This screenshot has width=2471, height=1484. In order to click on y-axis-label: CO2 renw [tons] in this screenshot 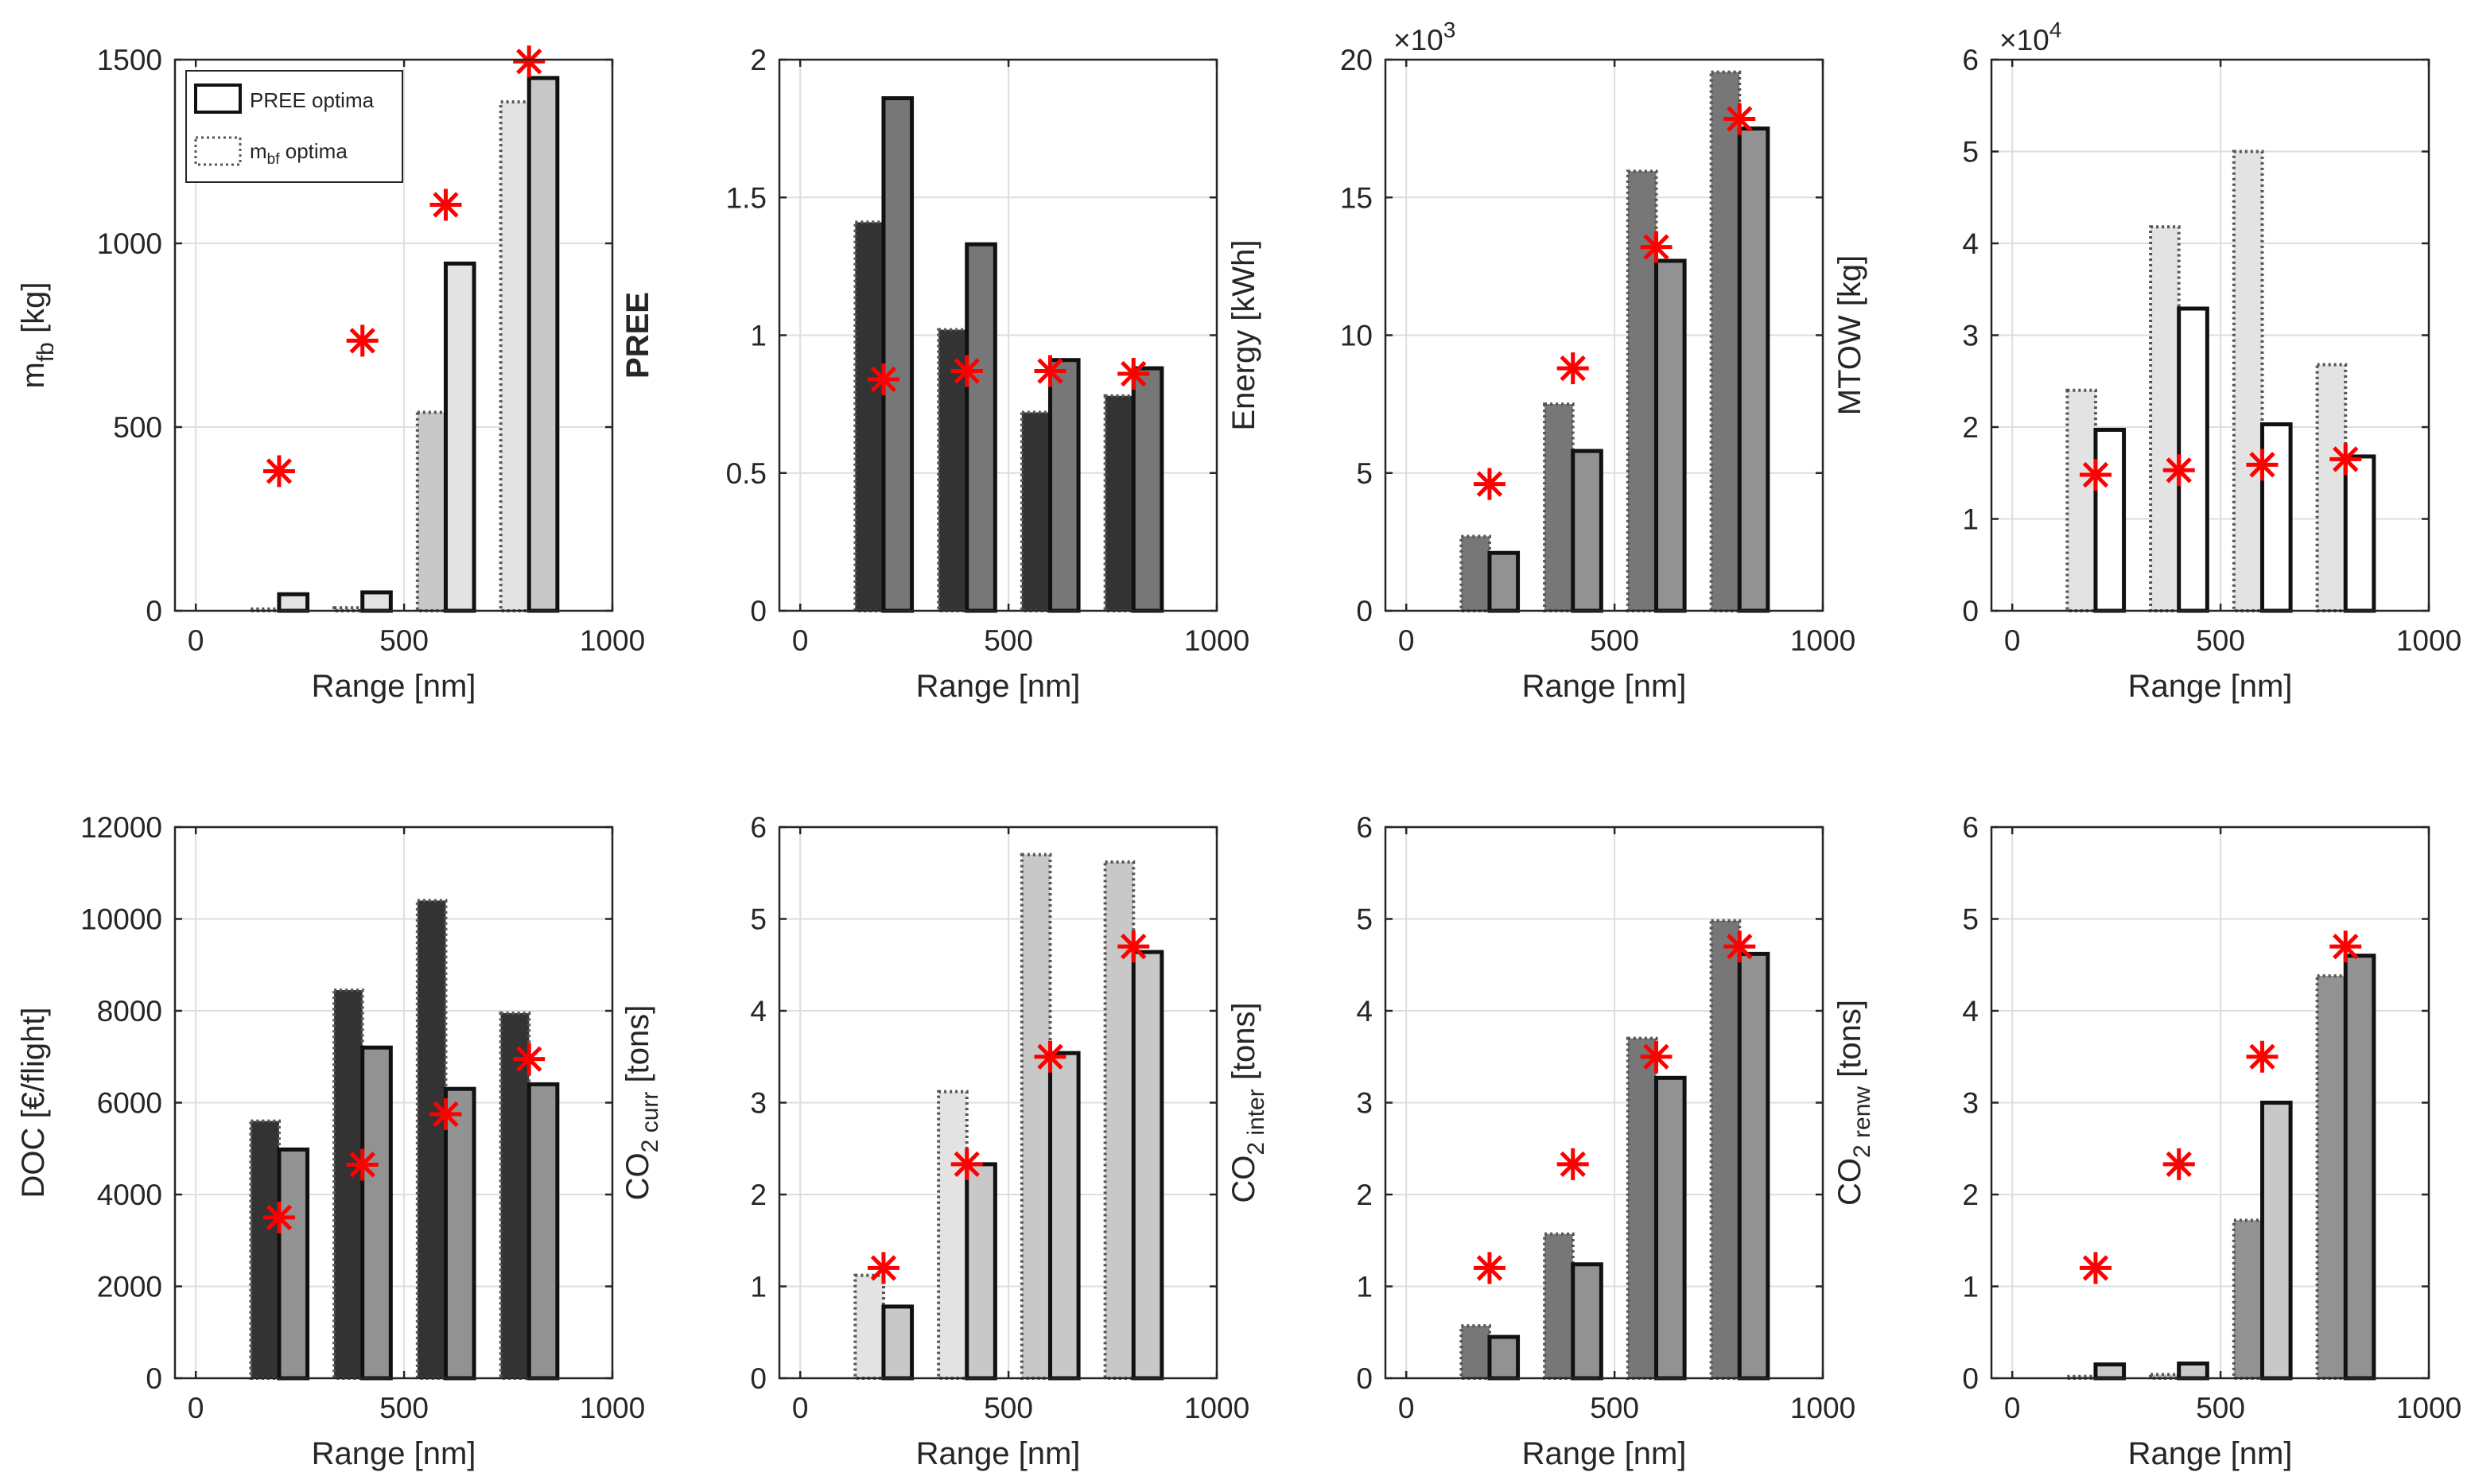, I will do `click(1853, 1103)`.